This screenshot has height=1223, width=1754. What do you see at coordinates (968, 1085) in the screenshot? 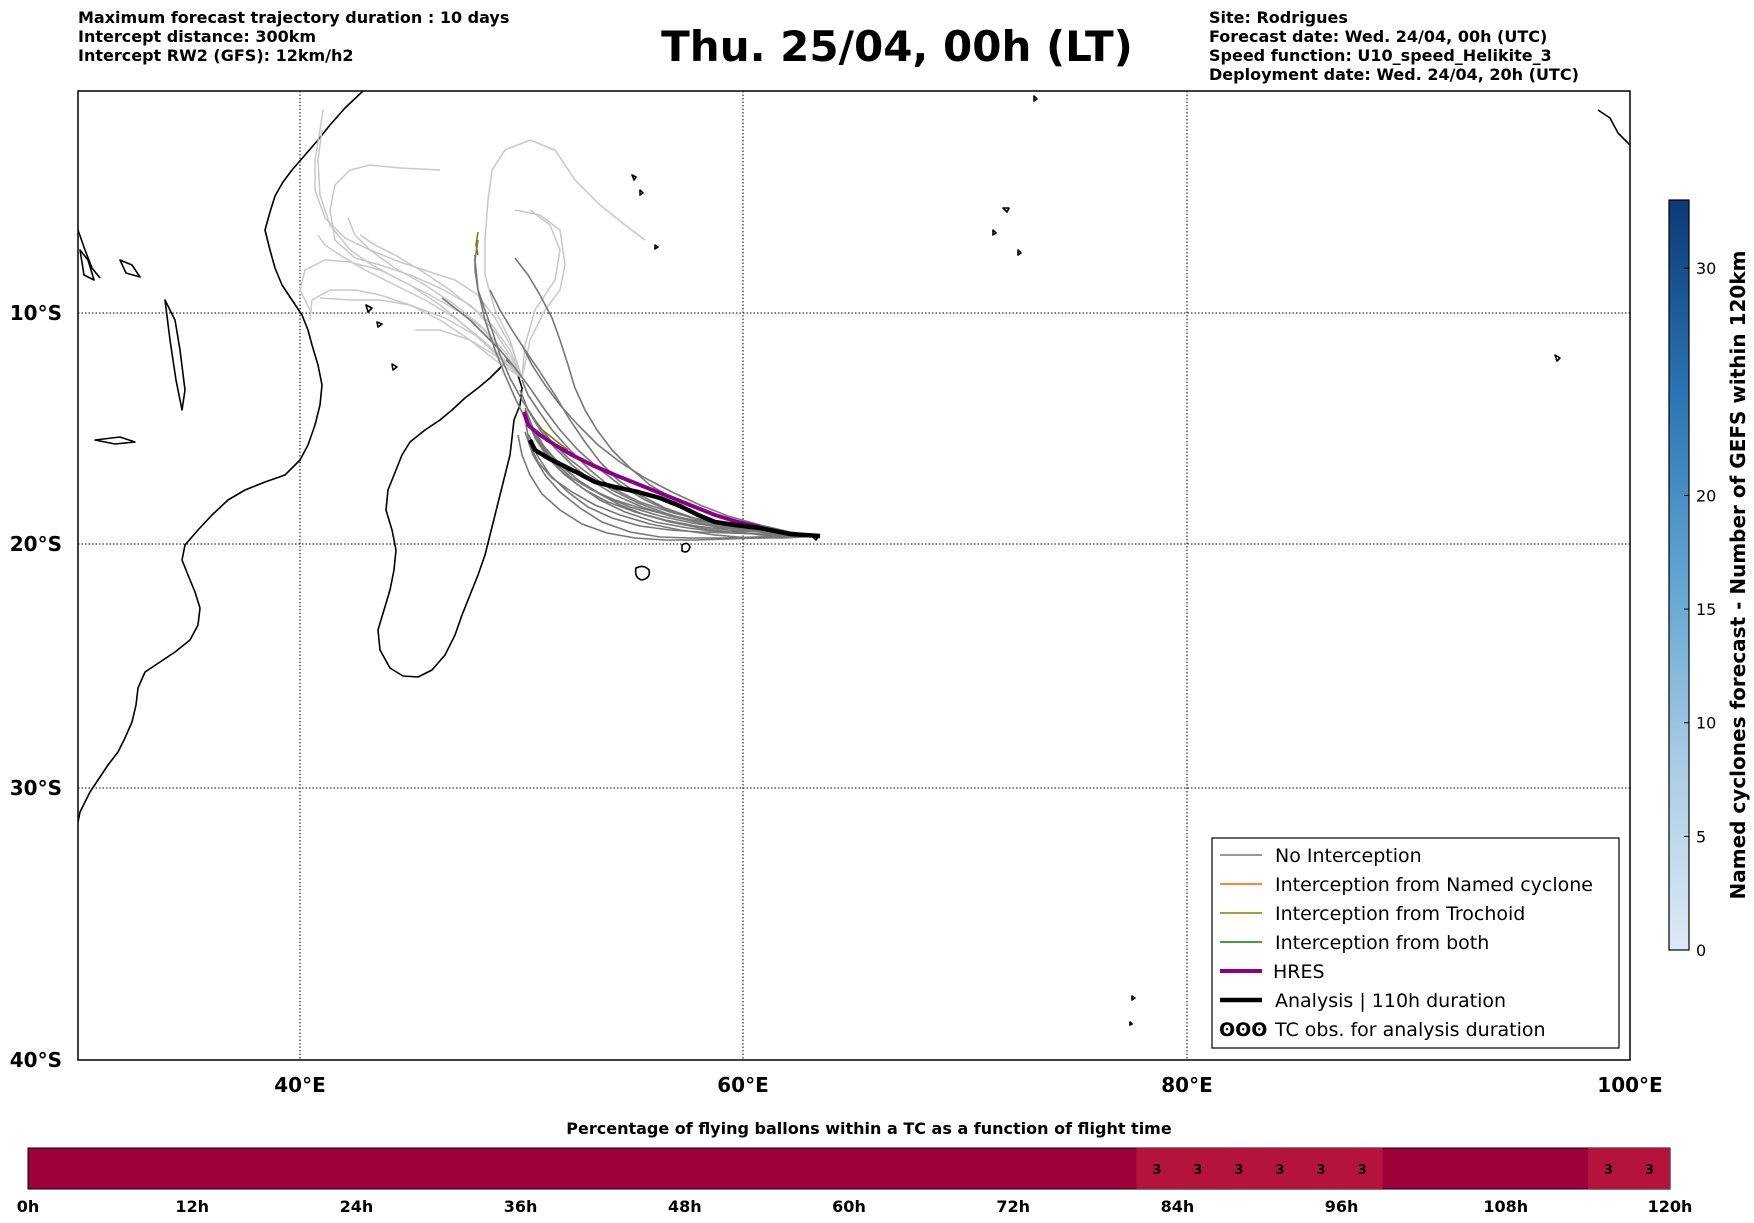
I see `x-axis-labels: 40°E 60°E 80°E 100°E` at bounding box center [968, 1085].